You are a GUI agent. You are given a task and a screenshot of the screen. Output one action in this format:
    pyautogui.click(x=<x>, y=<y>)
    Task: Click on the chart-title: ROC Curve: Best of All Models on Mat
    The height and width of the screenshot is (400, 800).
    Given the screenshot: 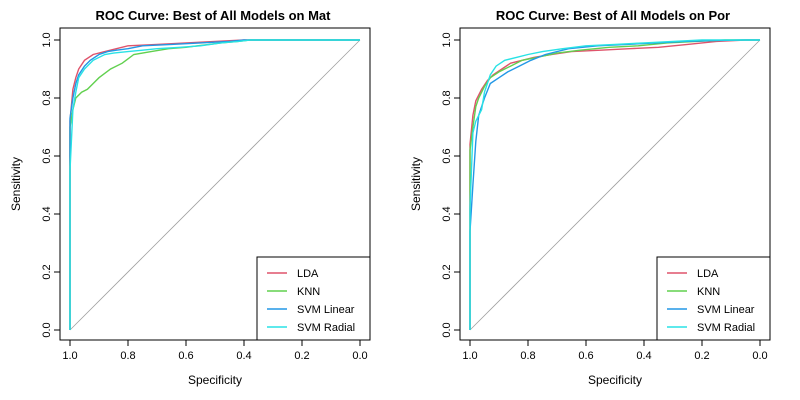 What is the action you would take?
    pyautogui.click(x=214, y=15)
    